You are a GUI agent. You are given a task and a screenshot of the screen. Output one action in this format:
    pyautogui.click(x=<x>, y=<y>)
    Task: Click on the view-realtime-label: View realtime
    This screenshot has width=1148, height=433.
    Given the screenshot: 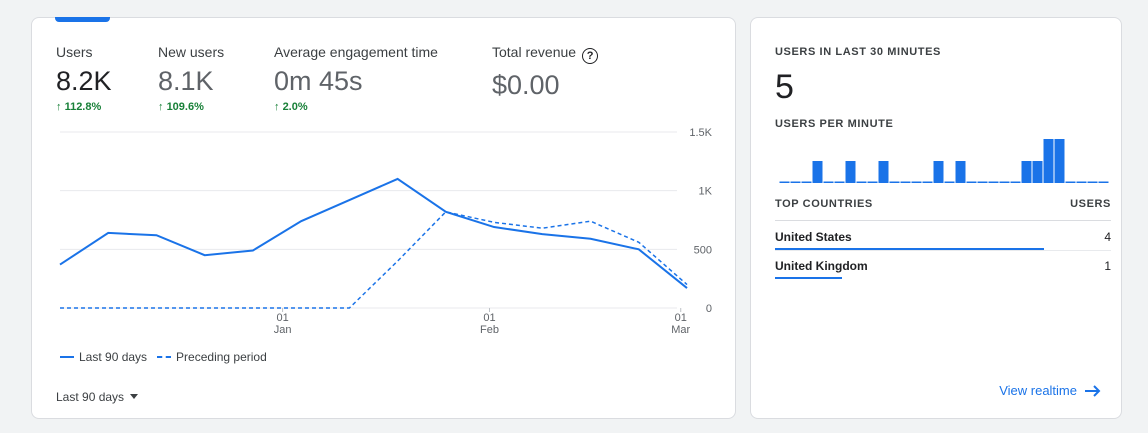 What is the action you would take?
    pyautogui.click(x=1038, y=390)
    